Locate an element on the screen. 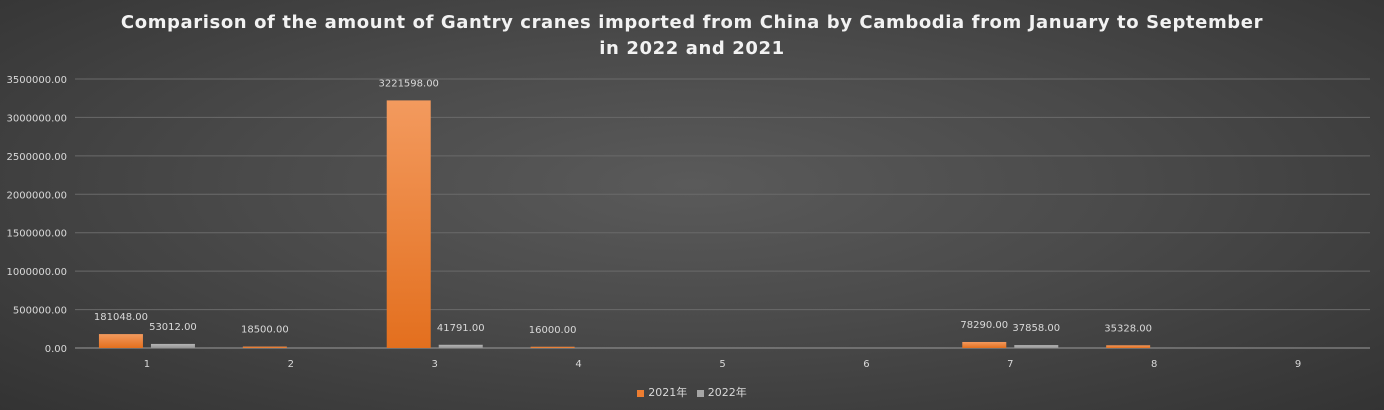 The width and height of the screenshot is (1384, 410). y-tick-label: 1000000.00 is located at coordinates (37, 272).